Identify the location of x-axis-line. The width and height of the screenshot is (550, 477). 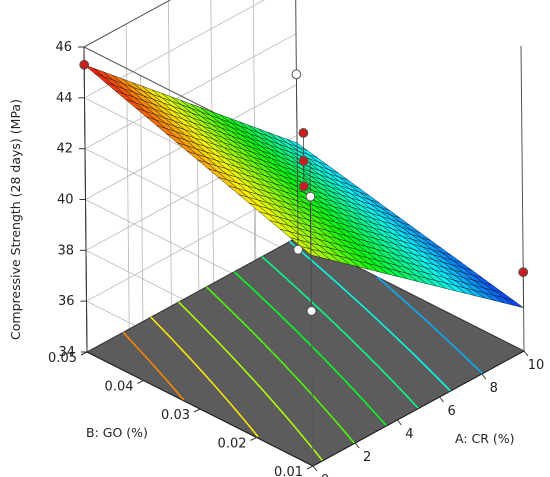
(418, 408).